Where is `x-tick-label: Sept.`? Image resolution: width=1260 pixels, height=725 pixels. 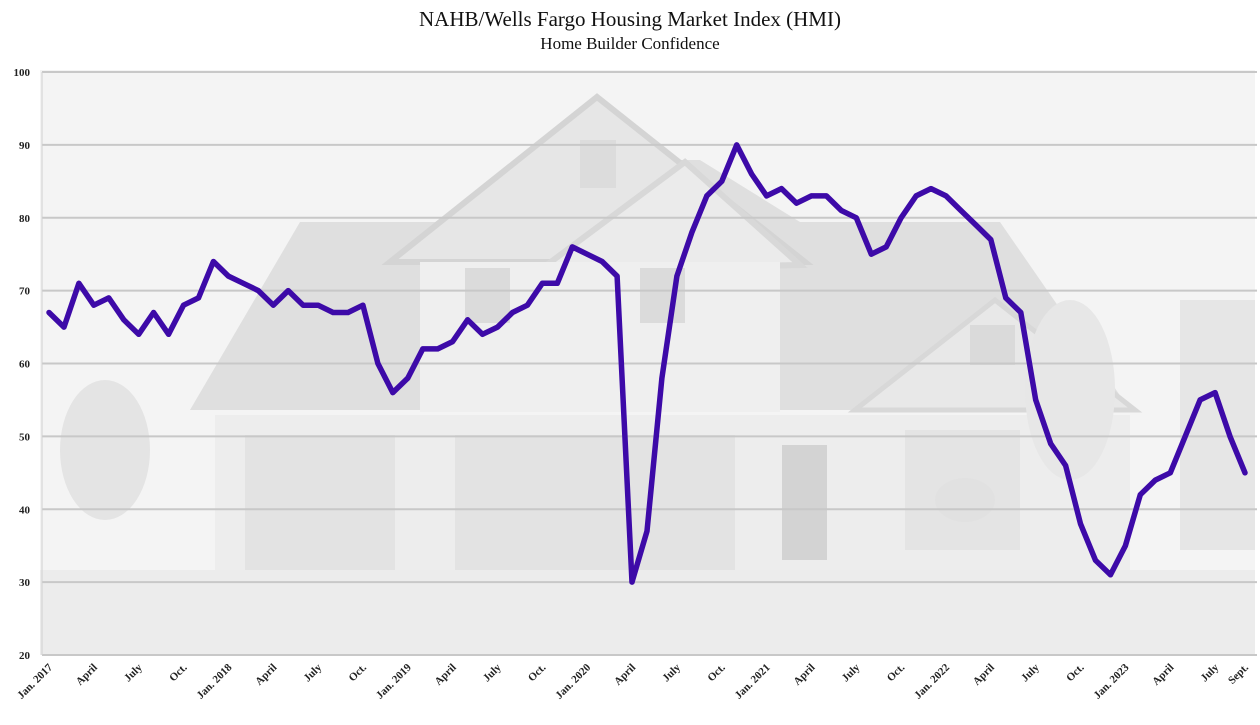 x-tick-label: Sept. is located at coordinates (1238, 673).